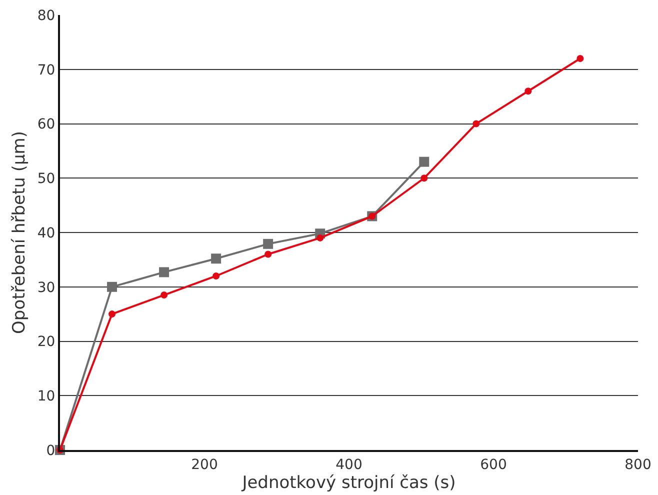 Image resolution: width=658 pixels, height=495 pixels. What do you see at coordinates (46, 179) in the screenshot?
I see `y-tick-label: 50` at bounding box center [46, 179].